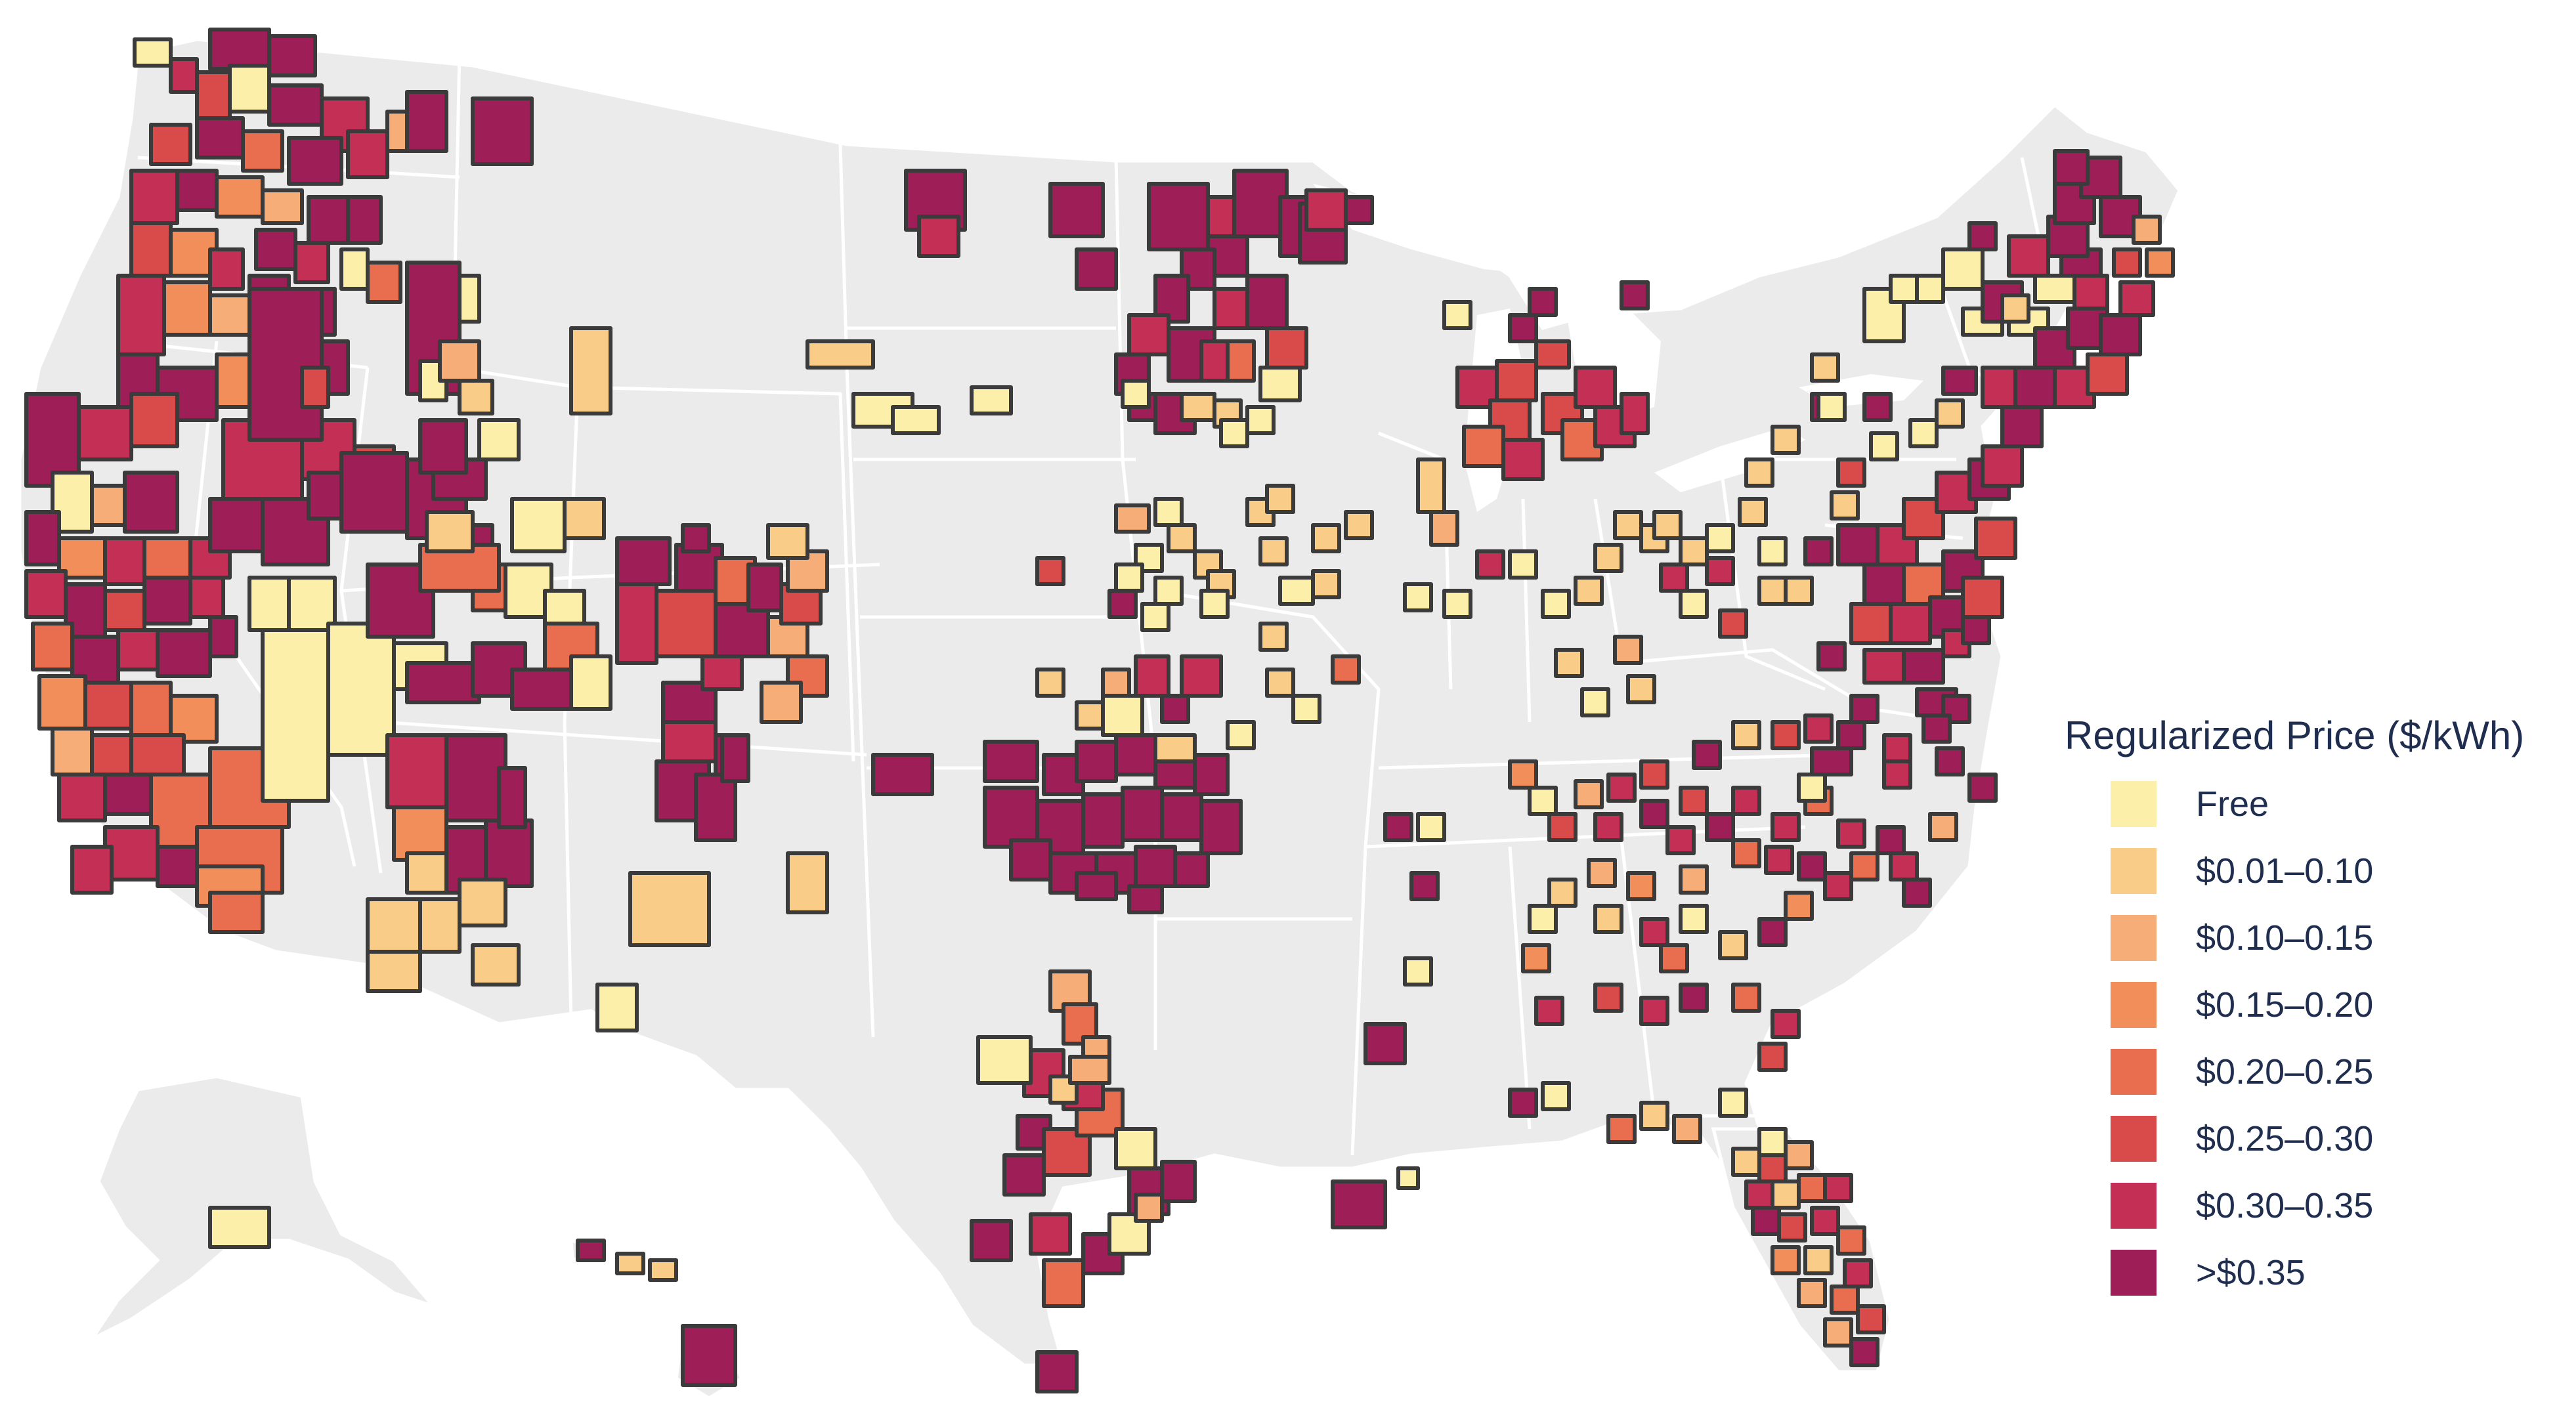 Image resolution: width=2576 pixels, height=1423 pixels. I want to click on legend-title: Regularized Price ($/kWh), so click(2295, 735).